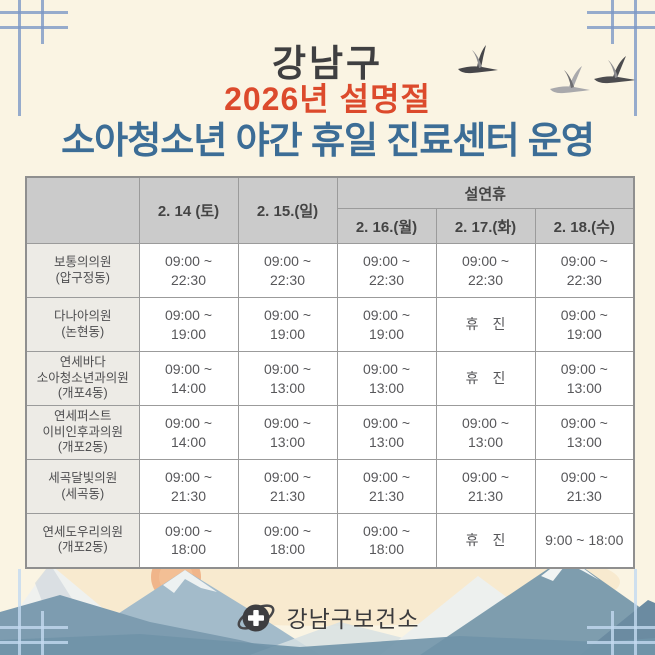 Image resolution: width=655 pixels, height=655 pixels. What do you see at coordinates (584, 540) in the screenshot?
I see `time-cell: 9:00 ~ 18:00` at bounding box center [584, 540].